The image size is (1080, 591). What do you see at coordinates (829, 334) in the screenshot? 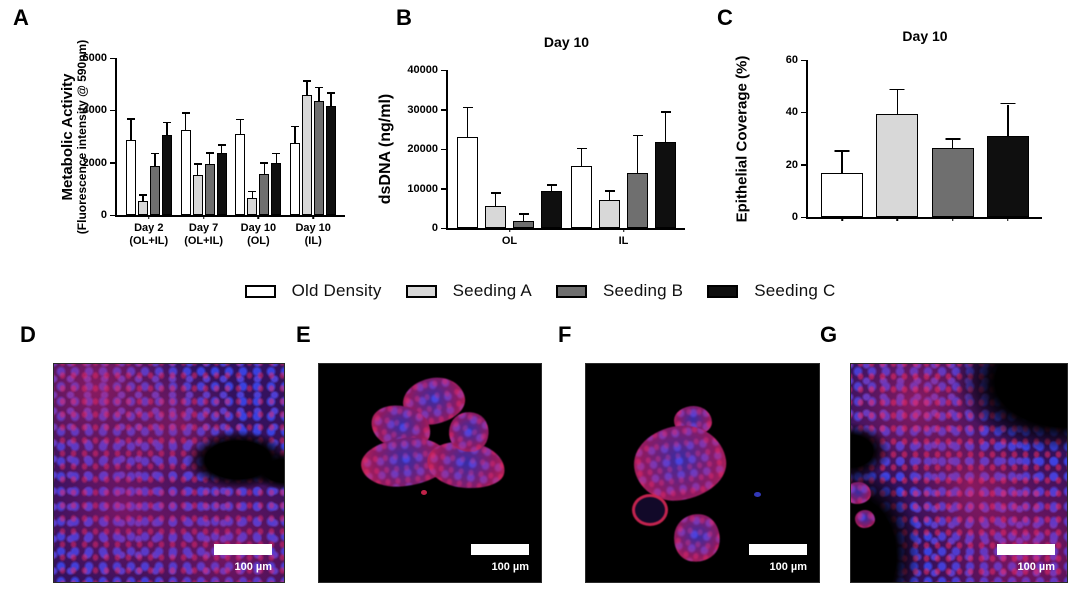
I see `panel-letter-G: G` at bounding box center [829, 334].